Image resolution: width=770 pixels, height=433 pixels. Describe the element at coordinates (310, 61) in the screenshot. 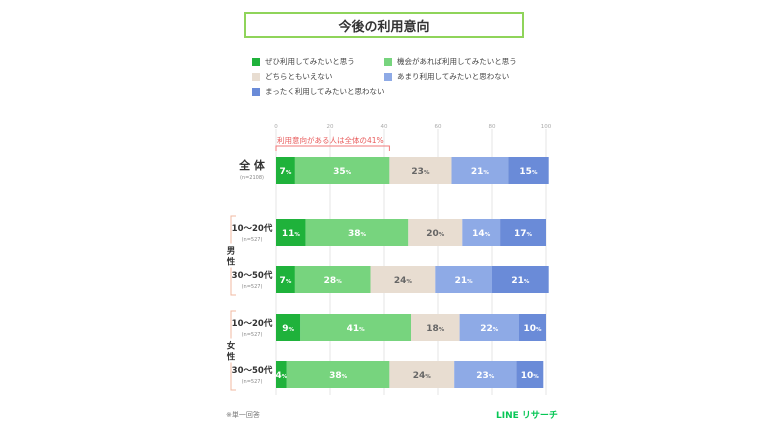

I see `legend-label: ぜひ利用してみたいと思う` at that location.